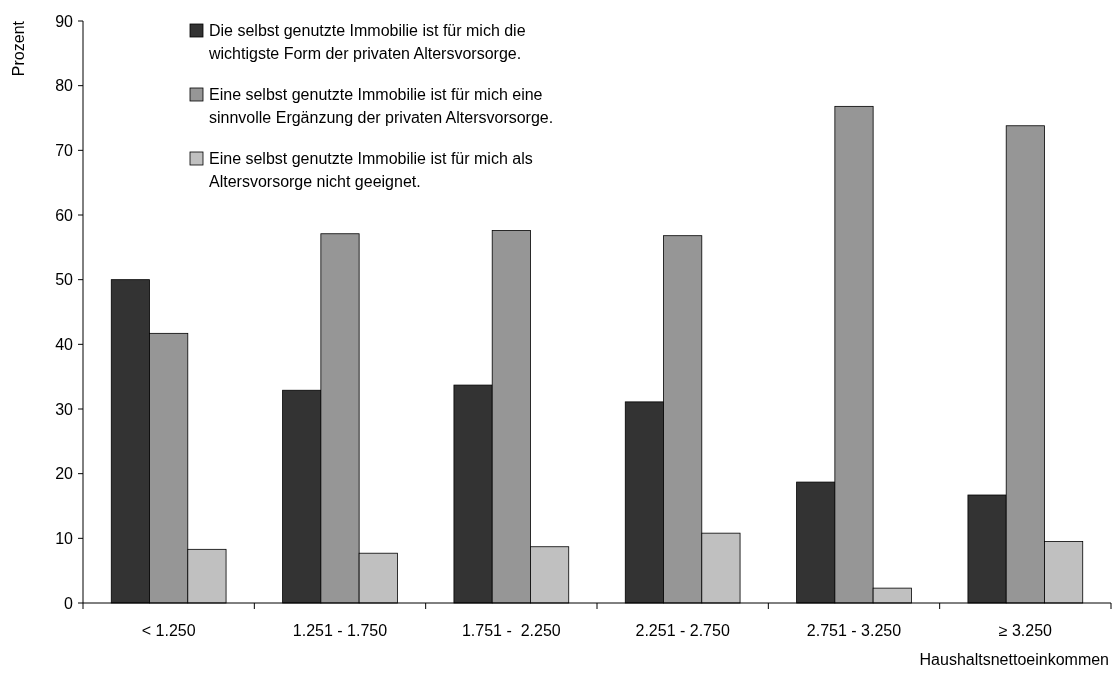 The image size is (1119, 675). What do you see at coordinates (64, 150) in the screenshot?
I see `y-tick-label: 70` at bounding box center [64, 150].